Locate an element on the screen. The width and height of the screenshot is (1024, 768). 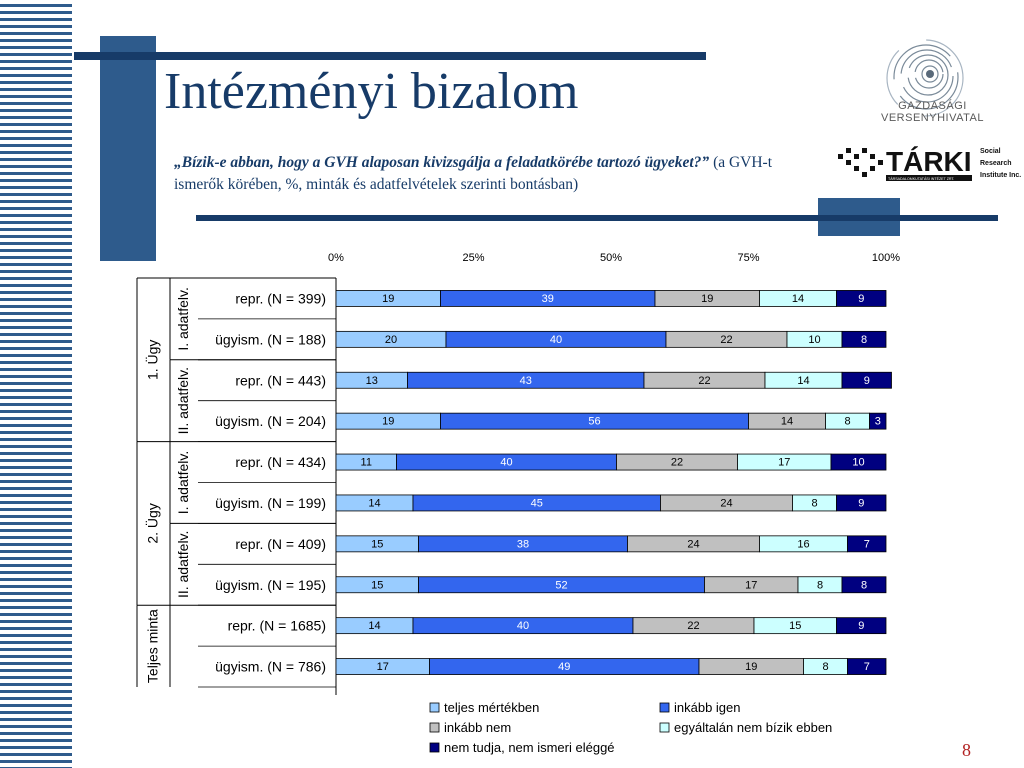
category-label: repr. (N = 399) is located at coordinates (280, 298).